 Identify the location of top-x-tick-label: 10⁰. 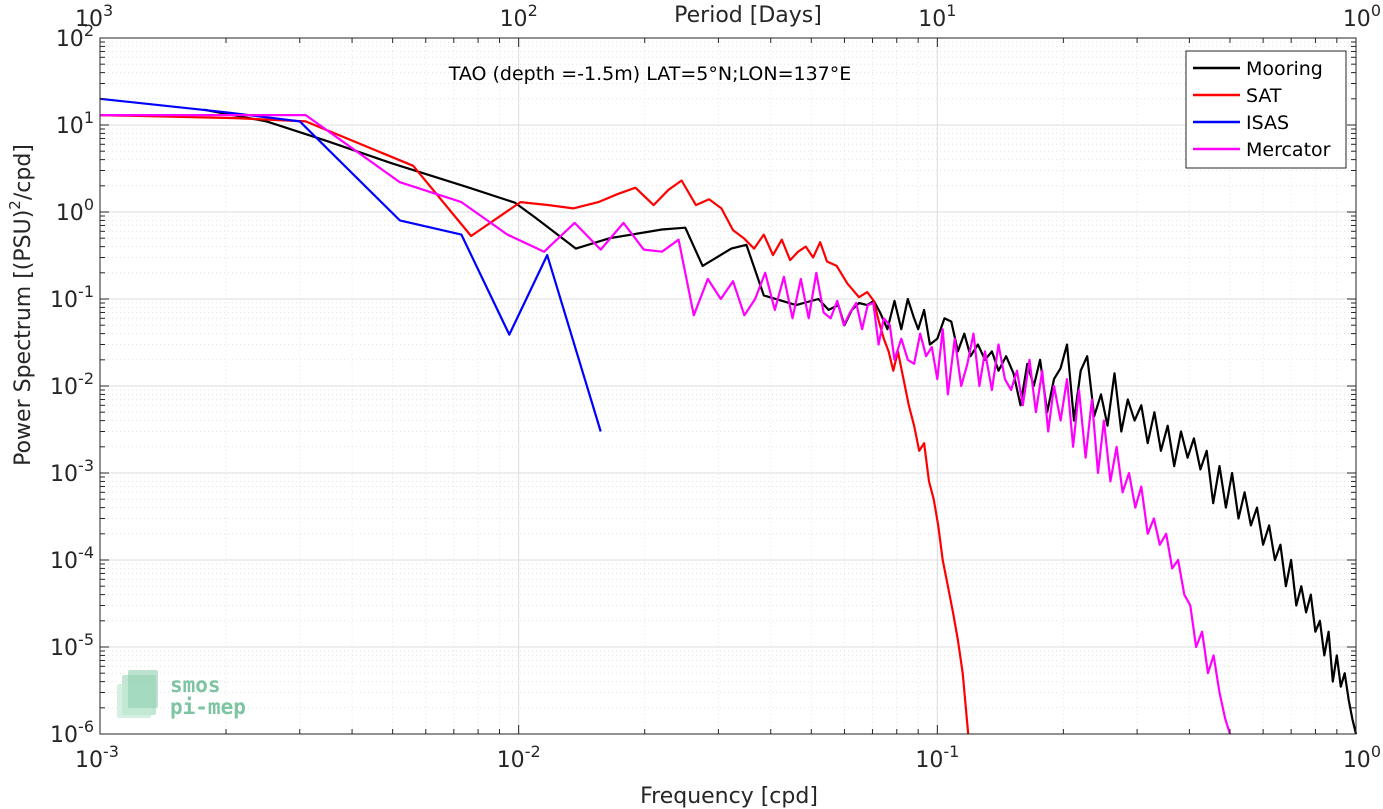
(1362, 16).